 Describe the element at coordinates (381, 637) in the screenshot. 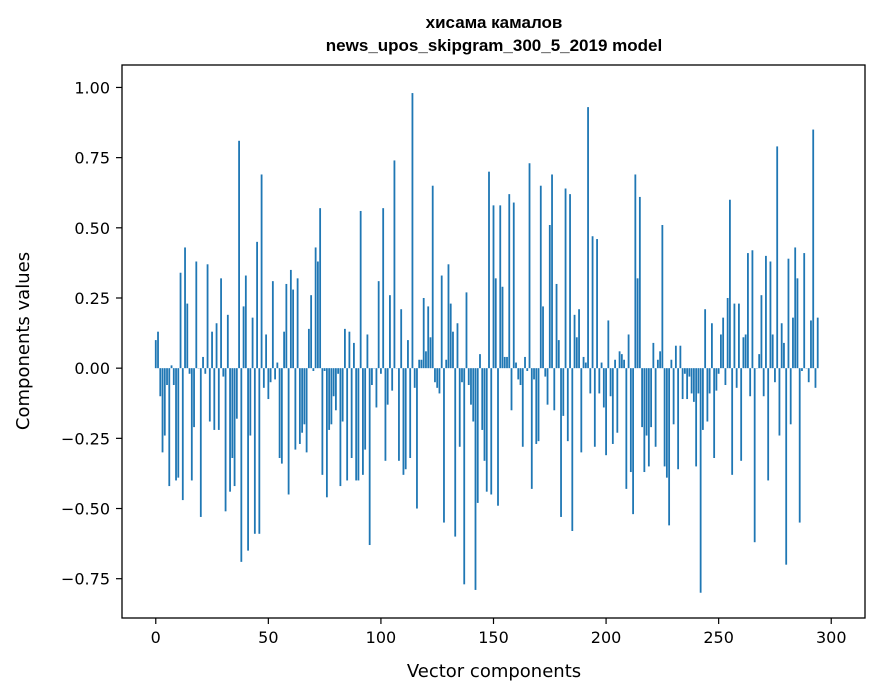

I see `x-tick-label: 100` at that location.